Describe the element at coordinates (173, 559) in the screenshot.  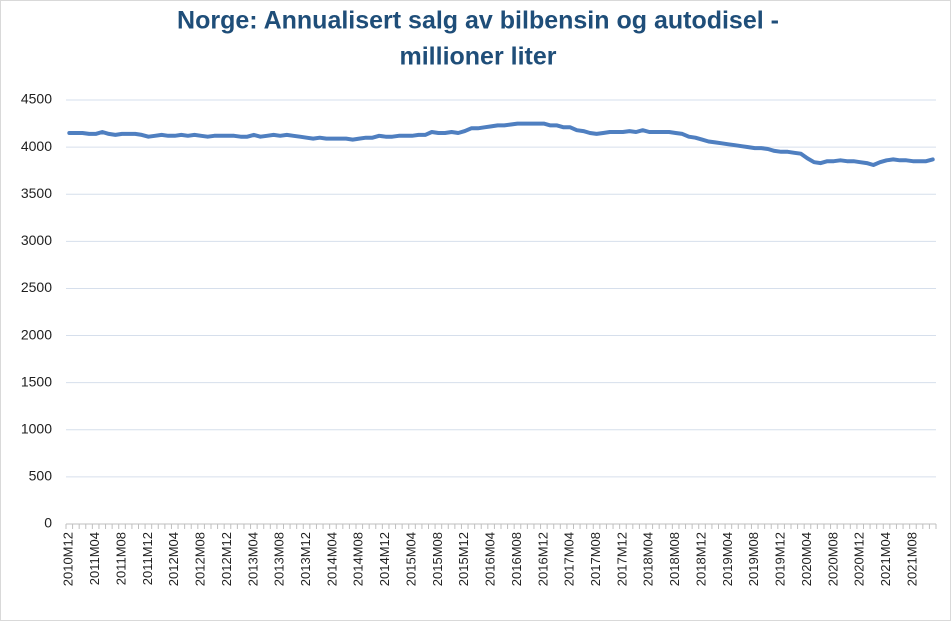
I see `x-tick-label: 2012M04` at that location.